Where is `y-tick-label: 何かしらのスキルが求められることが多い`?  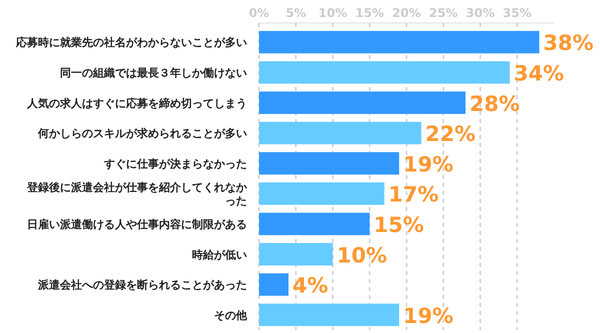 y-tick-label: 何かしらのスキルが求められることが多い is located at coordinates (142, 133).